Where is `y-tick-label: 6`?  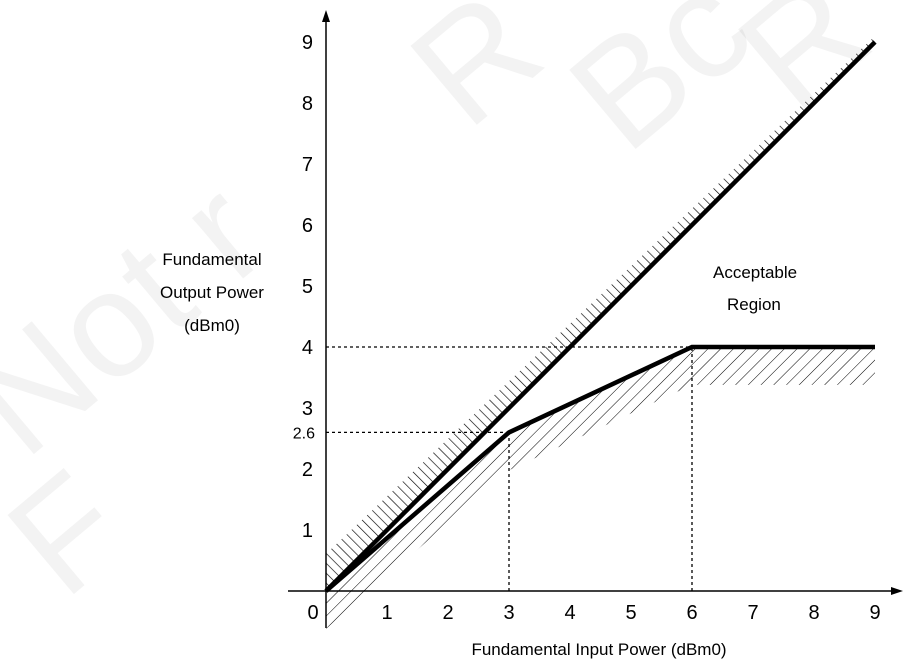 y-tick-label: 6 is located at coordinates (307, 226).